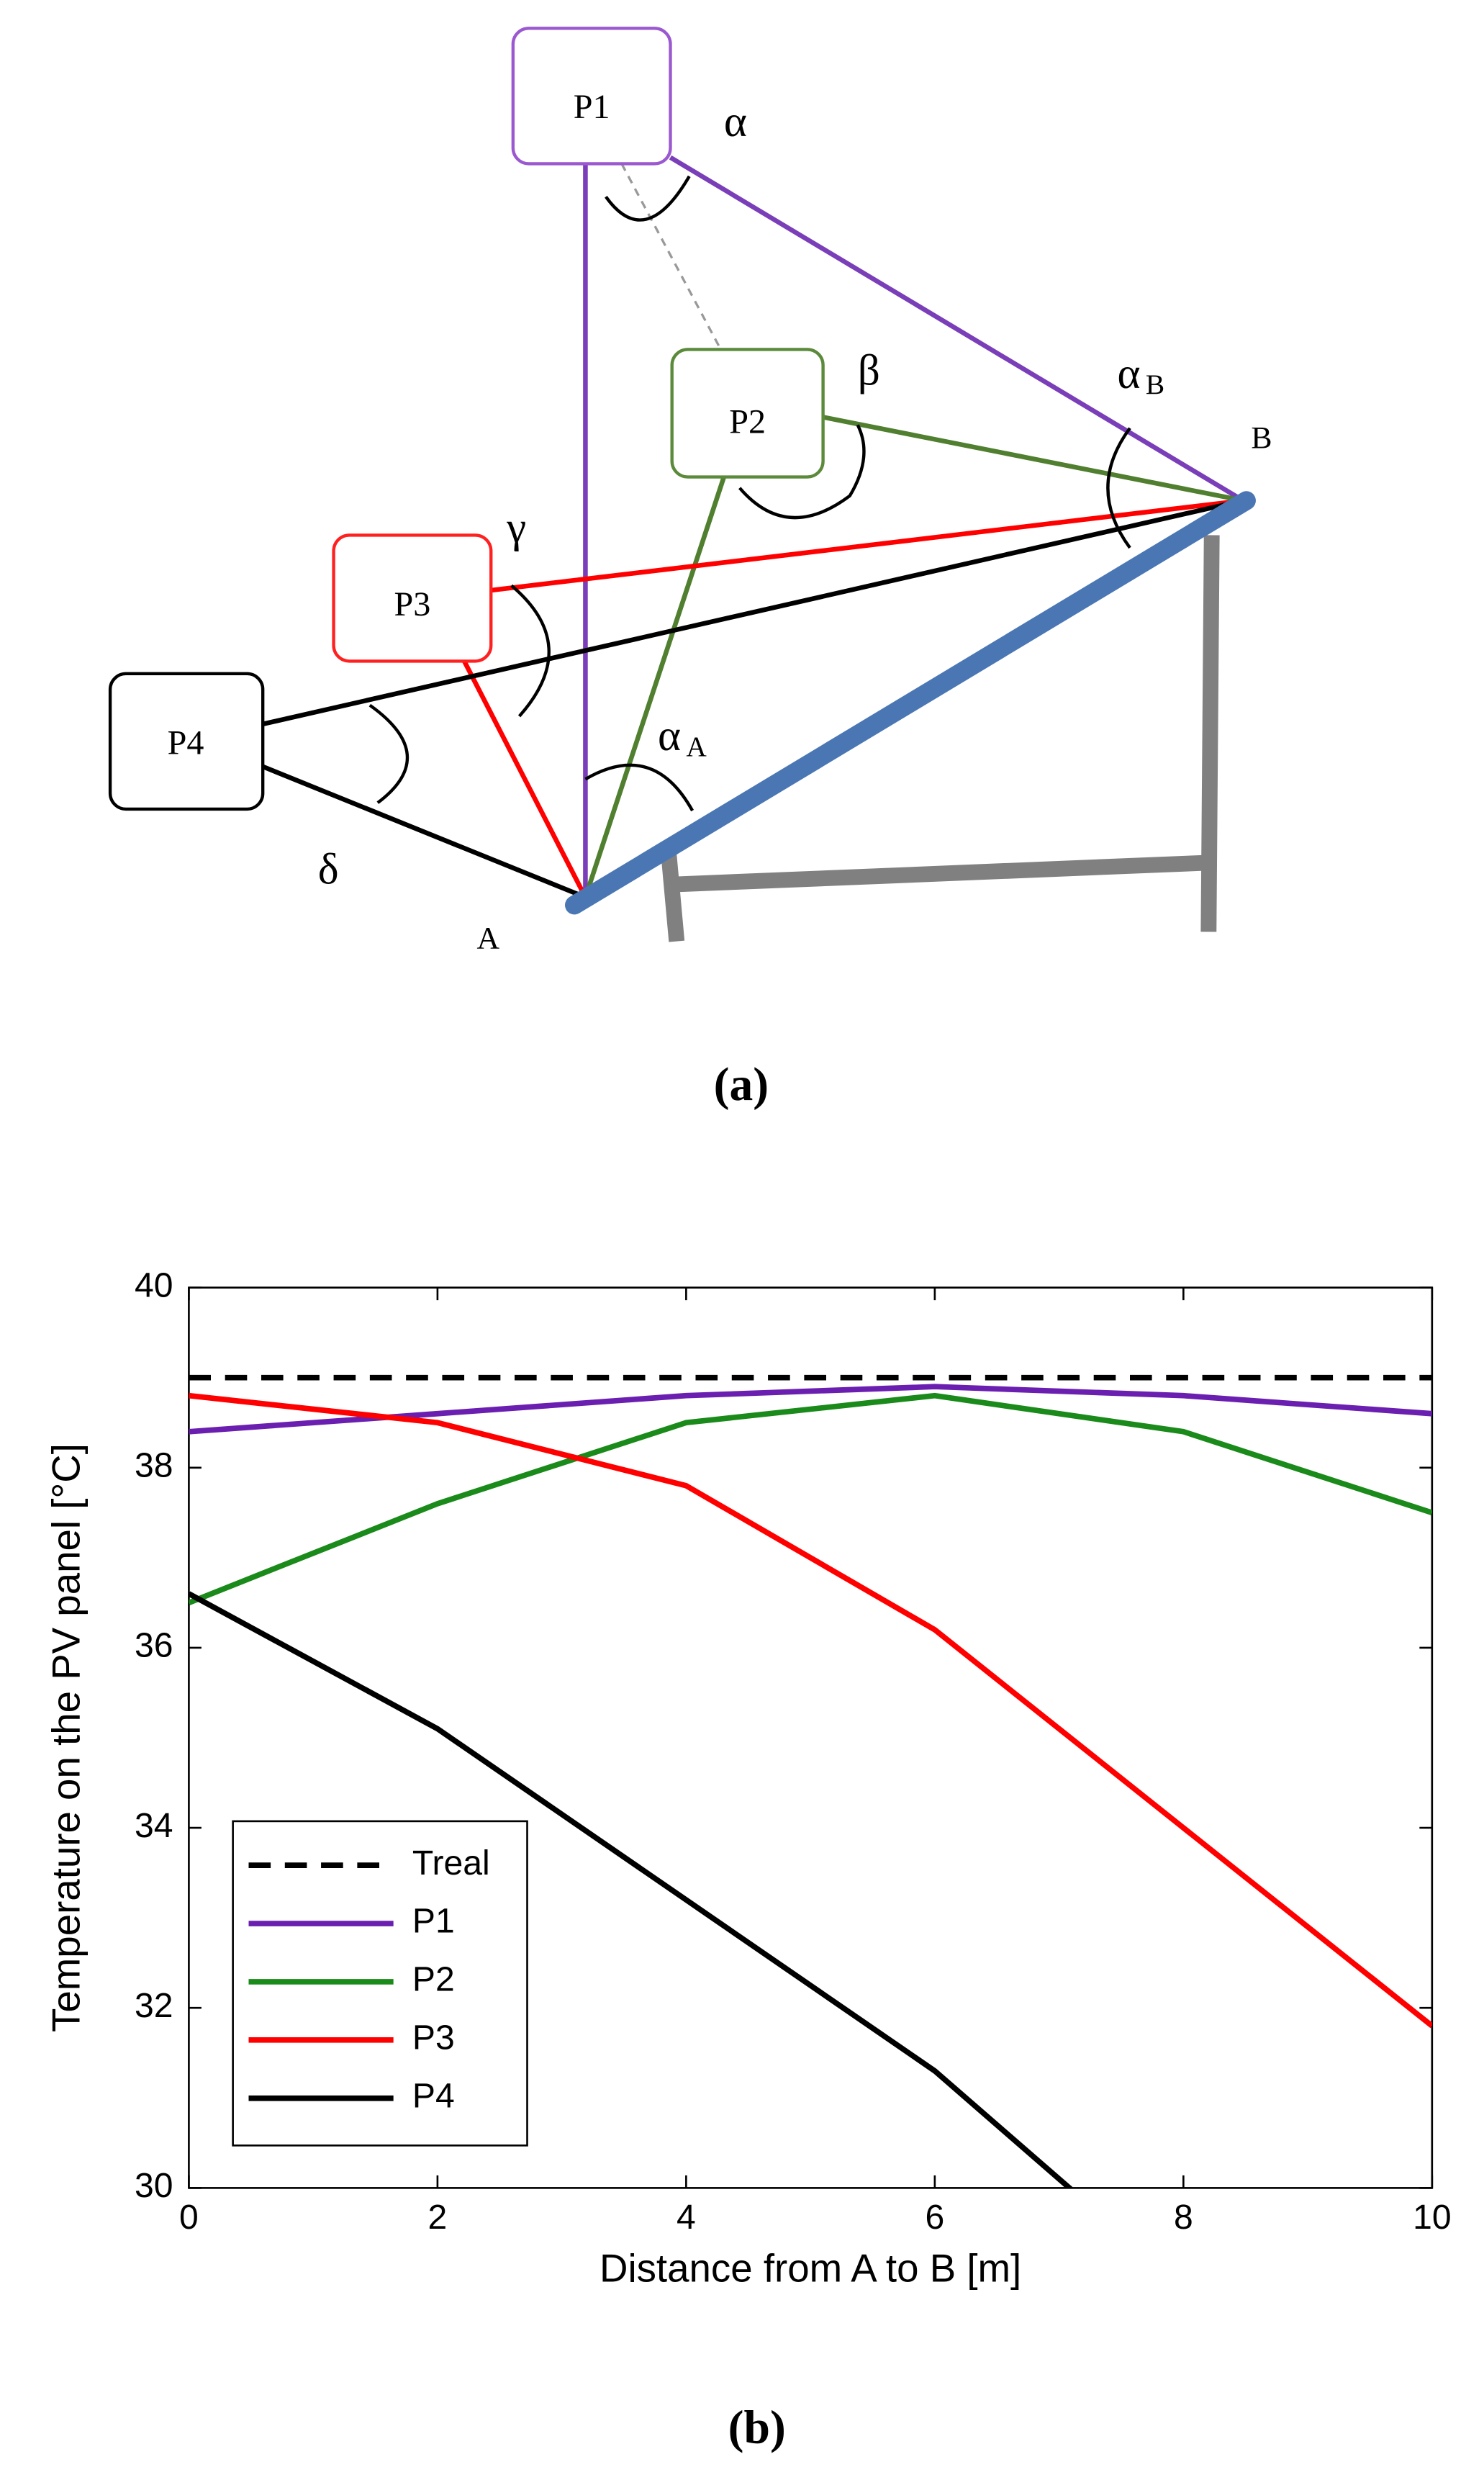 Image resolution: width=1484 pixels, height=2485 pixels. I want to click on angle-label: δ, so click(328, 870).